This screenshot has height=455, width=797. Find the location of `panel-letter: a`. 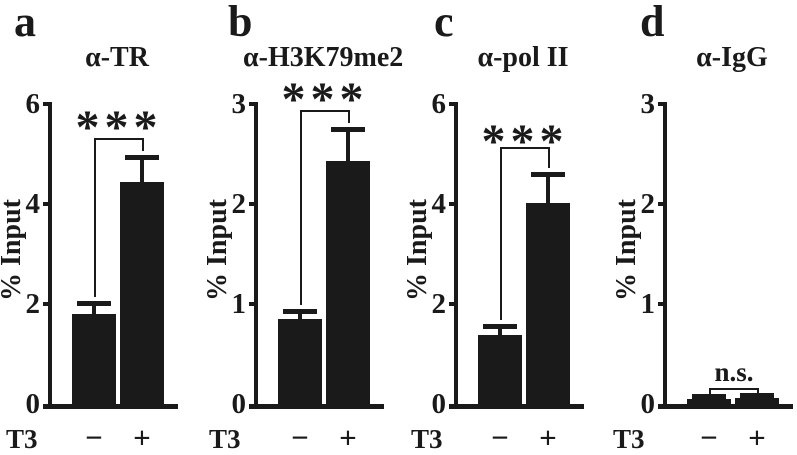

panel-letter: a is located at coordinates (25, 23).